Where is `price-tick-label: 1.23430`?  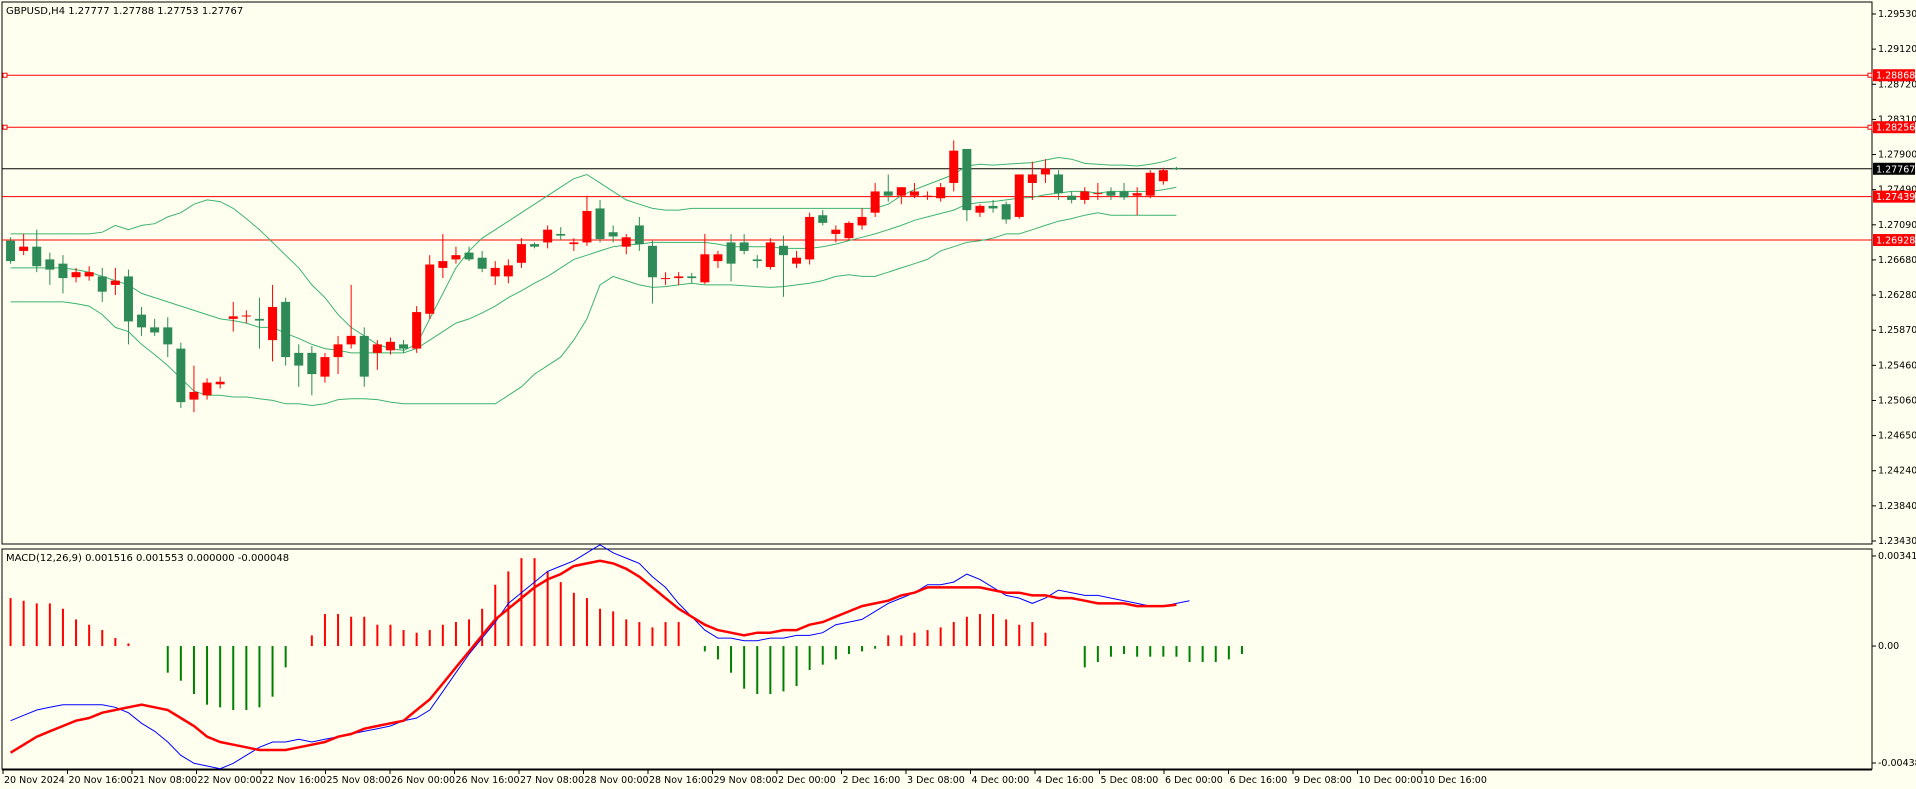
price-tick-label: 1.23430 is located at coordinates (1897, 541).